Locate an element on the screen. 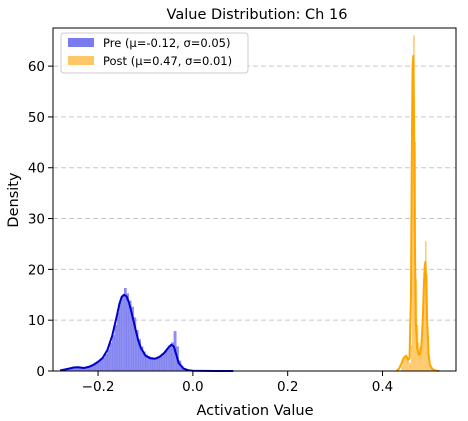 The image size is (468, 421). y-tick-label-5: 50 is located at coordinates (36, 118).